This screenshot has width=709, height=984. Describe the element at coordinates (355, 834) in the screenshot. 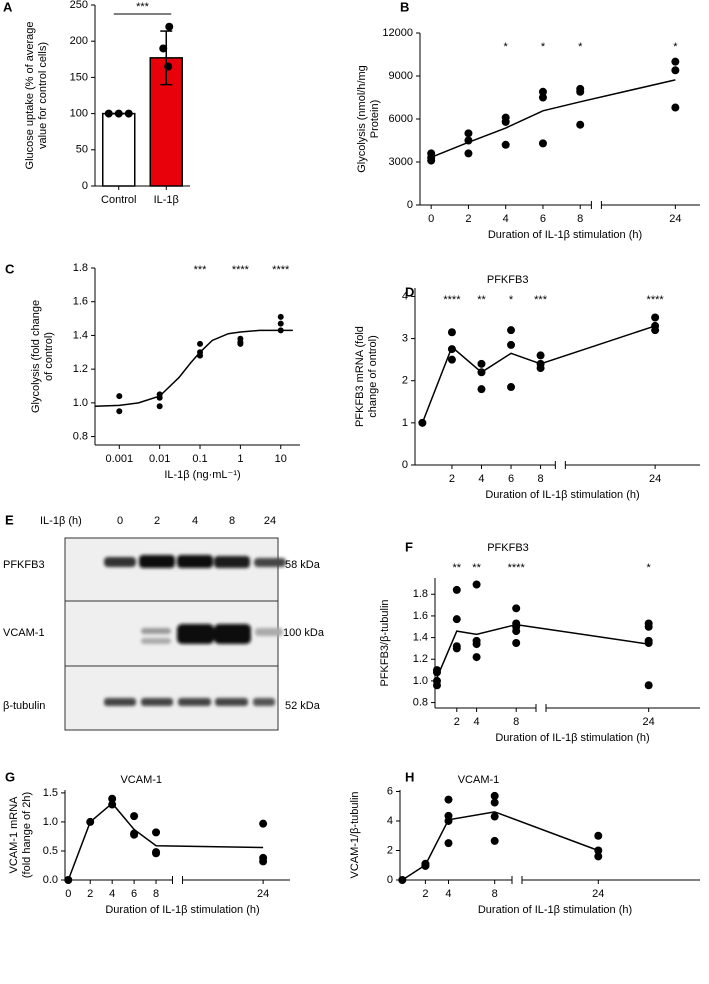

I see `y-axis-label: VCAM-1/β-tubulin` at that location.